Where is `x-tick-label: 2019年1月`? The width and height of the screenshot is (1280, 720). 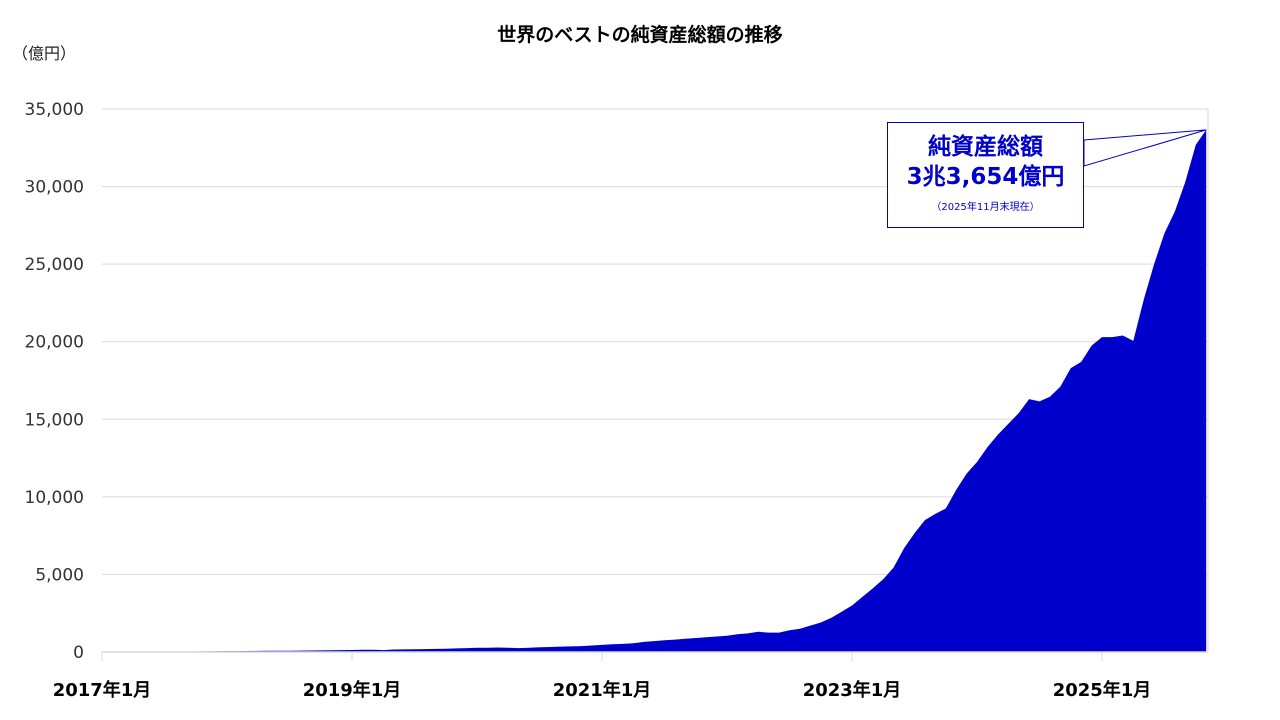 x-tick-label: 2019年1月 is located at coordinates (352, 690).